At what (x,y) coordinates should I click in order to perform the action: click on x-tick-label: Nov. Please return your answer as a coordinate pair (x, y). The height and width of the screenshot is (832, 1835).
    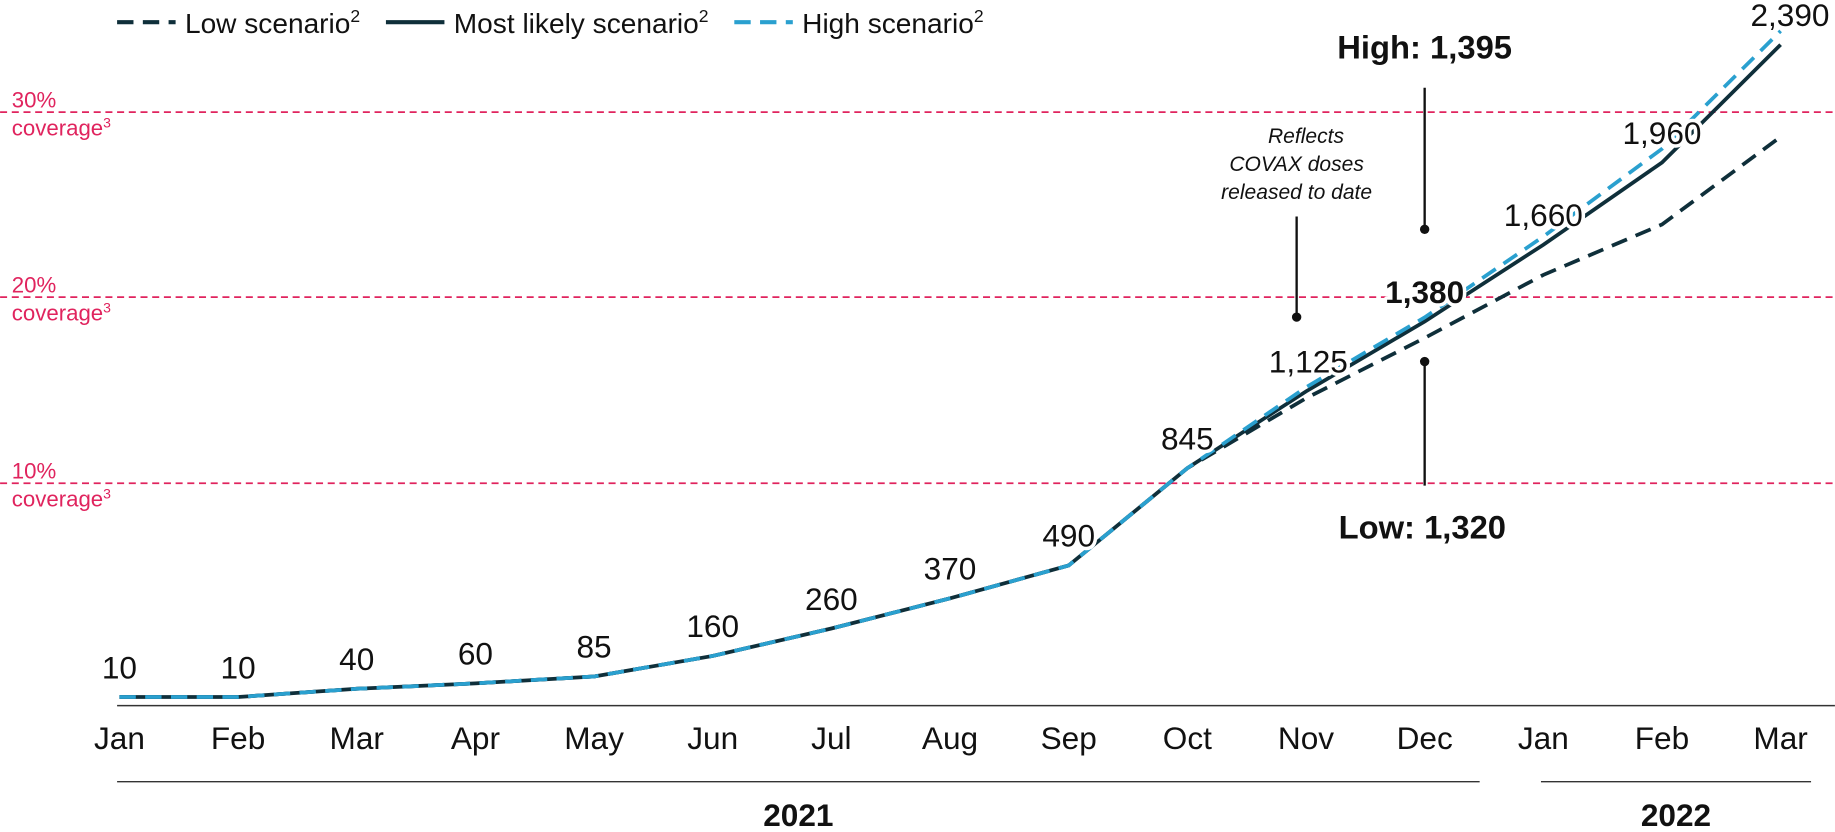
    Looking at the image, I should click on (1306, 738).